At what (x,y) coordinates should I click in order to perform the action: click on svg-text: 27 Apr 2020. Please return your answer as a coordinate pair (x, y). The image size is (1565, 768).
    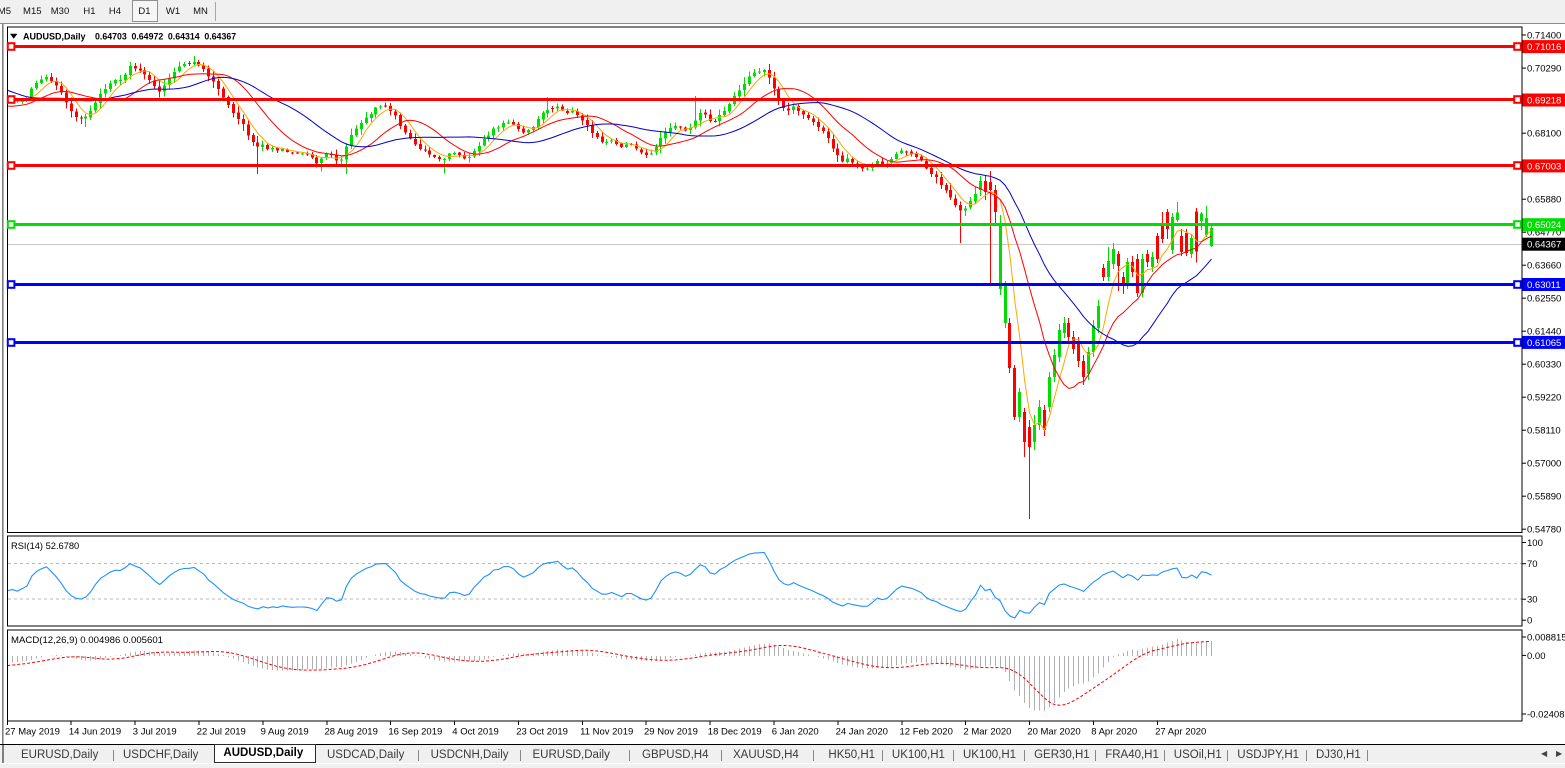
    Looking at the image, I should click on (1180, 732).